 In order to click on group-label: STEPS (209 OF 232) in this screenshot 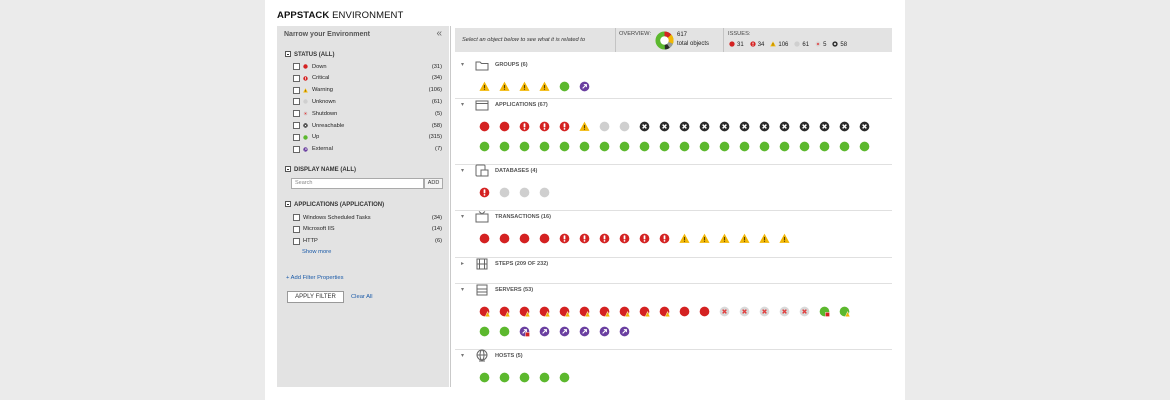, I will do `click(522, 264)`.